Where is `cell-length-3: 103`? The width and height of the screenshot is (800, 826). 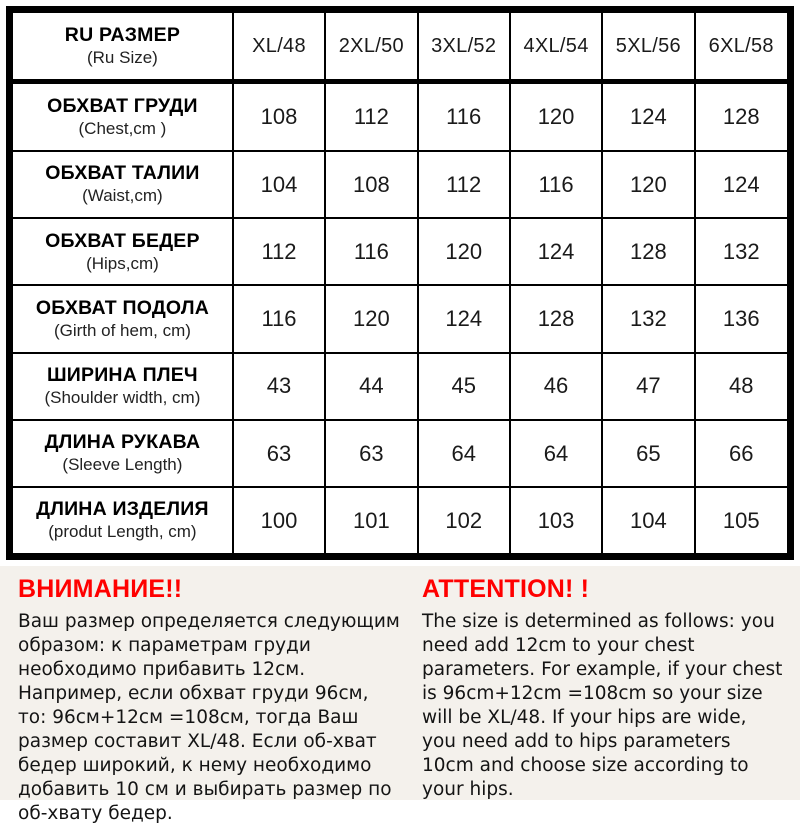 cell-length-3: 103 is located at coordinates (556, 519).